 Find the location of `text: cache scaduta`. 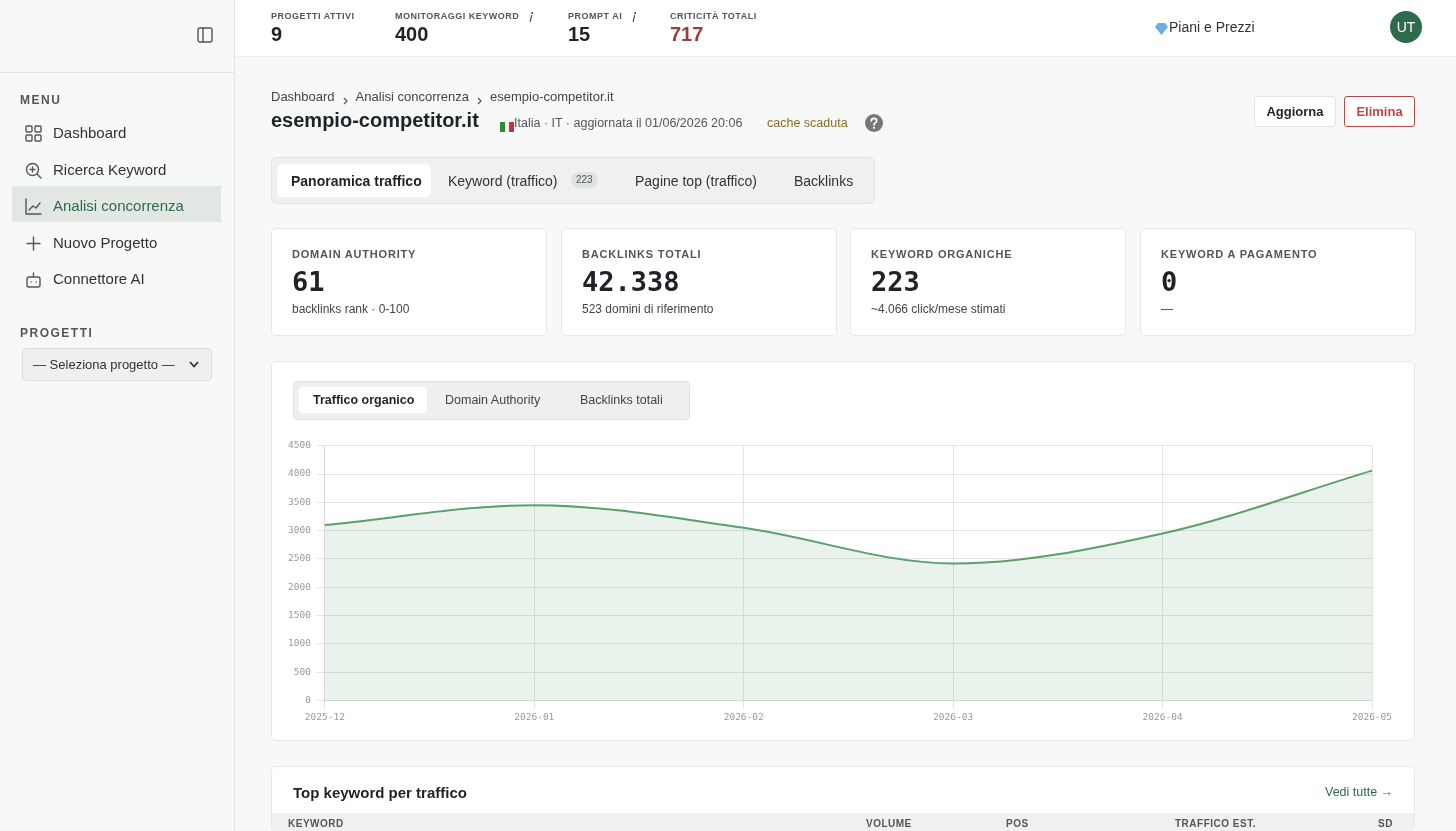

text: cache scaduta is located at coordinates (807, 123).